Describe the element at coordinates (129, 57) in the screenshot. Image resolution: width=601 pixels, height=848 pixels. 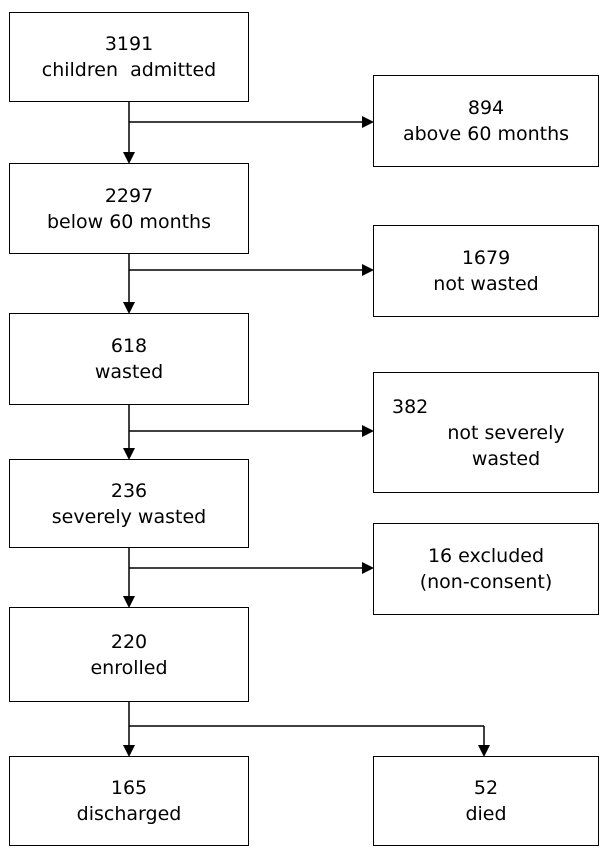
I see `box-children-admitted: 3191 children admitted` at that location.